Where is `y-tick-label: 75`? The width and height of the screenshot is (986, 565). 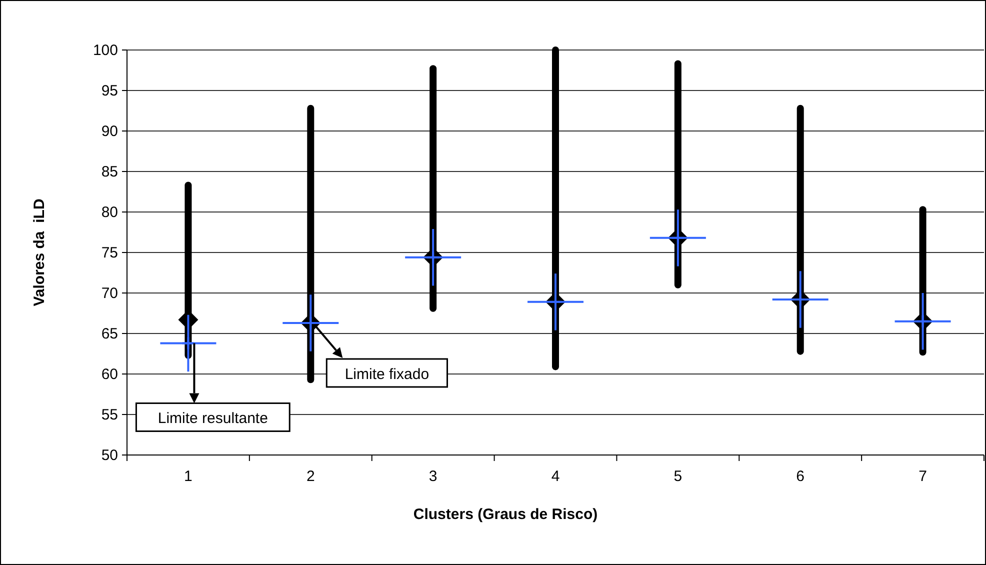
y-tick-label: 75 is located at coordinates (109, 253).